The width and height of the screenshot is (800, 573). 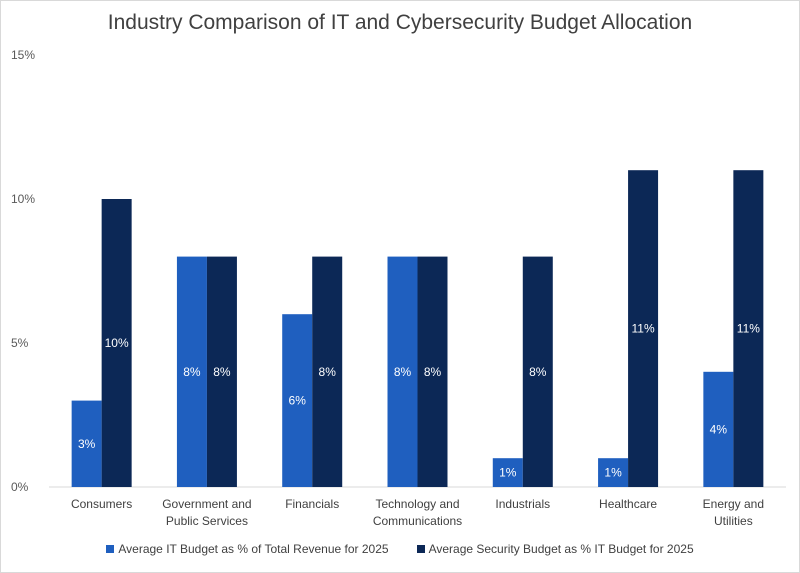 What do you see at coordinates (110, 549) in the screenshot?
I see `legend-swatch-it-budget` at bounding box center [110, 549].